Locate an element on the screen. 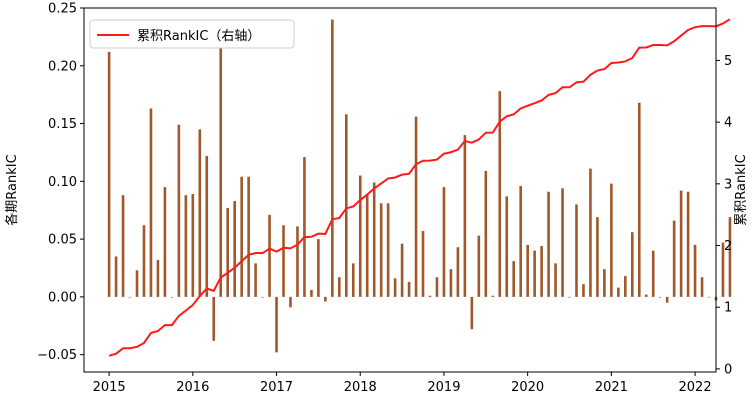 The height and width of the screenshot is (408, 753). x-tick-label-2: 2017 is located at coordinates (276, 387).